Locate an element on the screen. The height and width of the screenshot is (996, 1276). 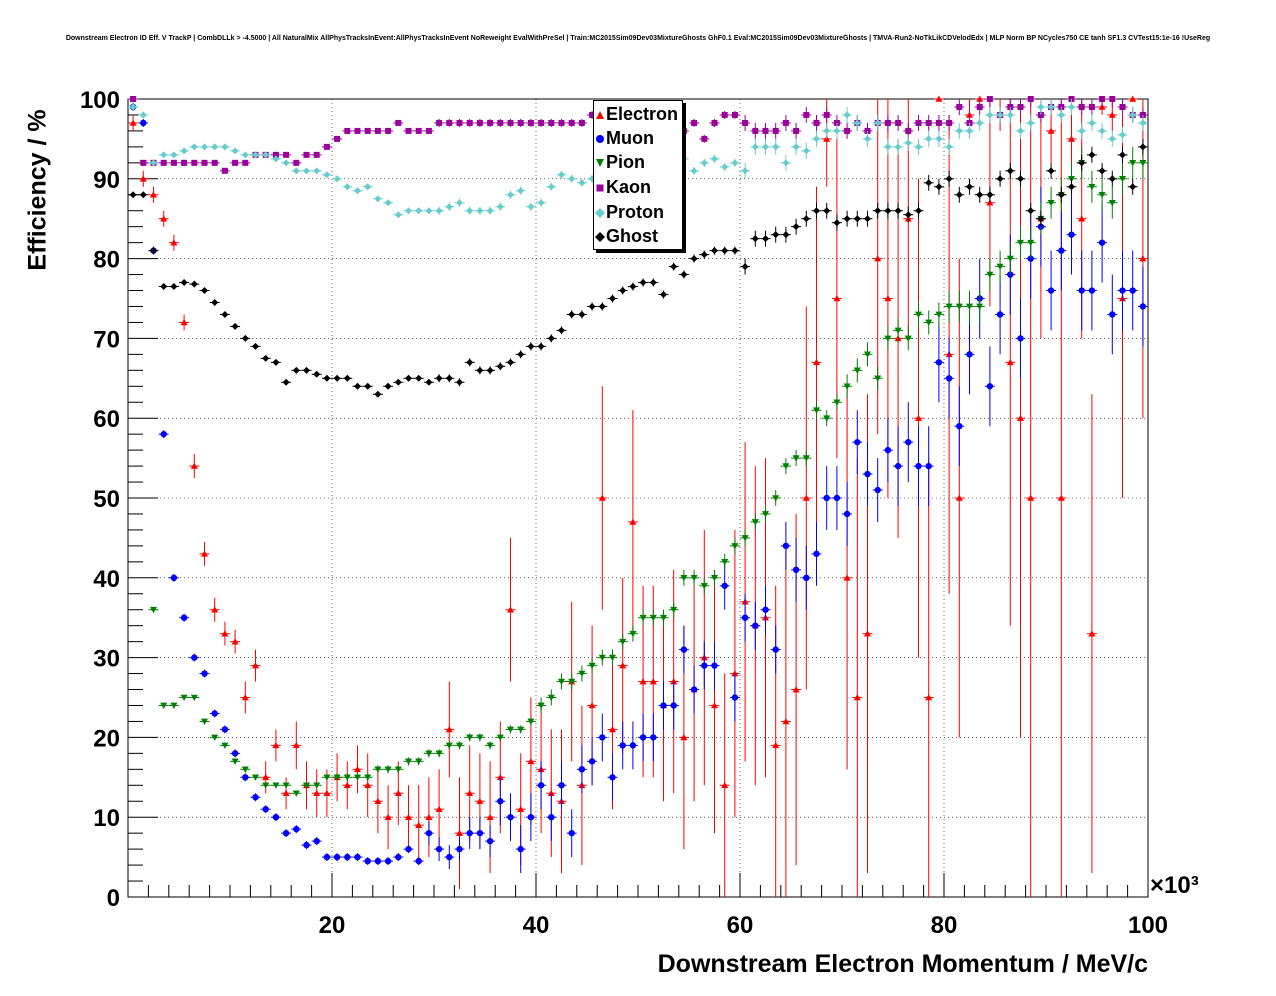
y-tick-label: 30 is located at coordinates (106, 659).